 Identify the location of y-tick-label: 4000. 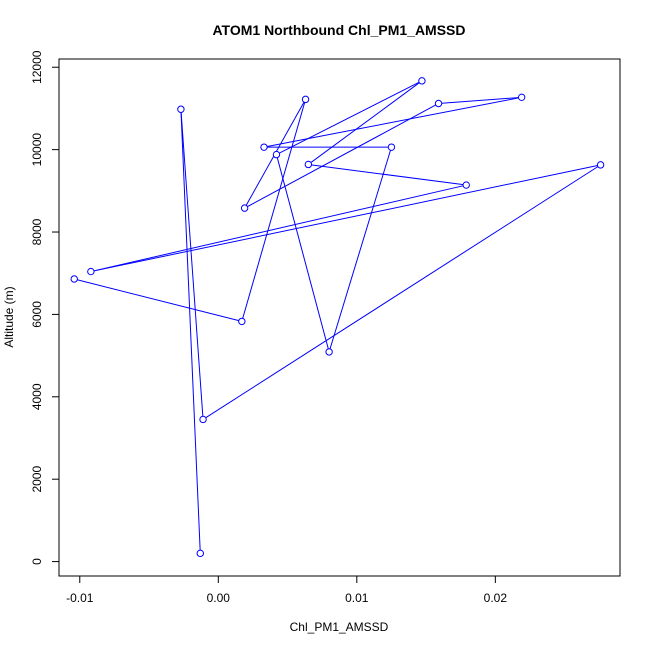
(37, 396).